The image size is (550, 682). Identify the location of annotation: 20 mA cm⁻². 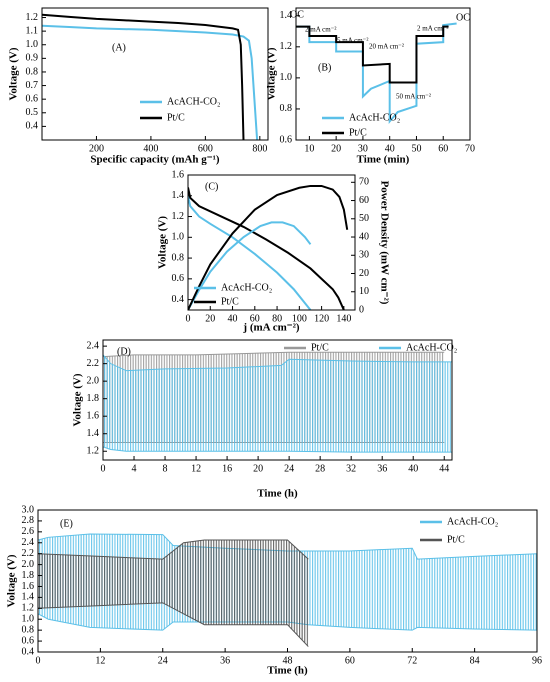
(386, 47).